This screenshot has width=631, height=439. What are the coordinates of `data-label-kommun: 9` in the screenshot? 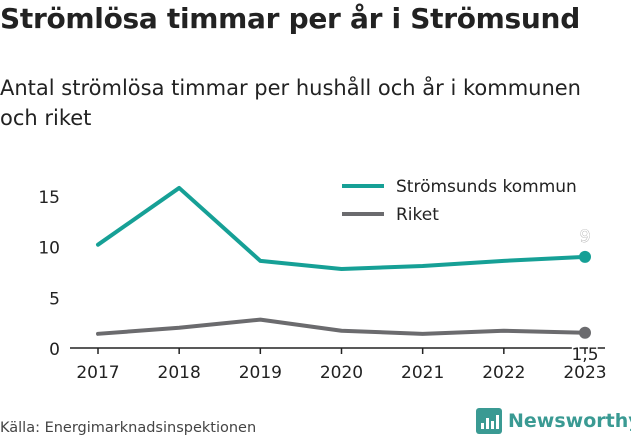 It's located at (585, 237).